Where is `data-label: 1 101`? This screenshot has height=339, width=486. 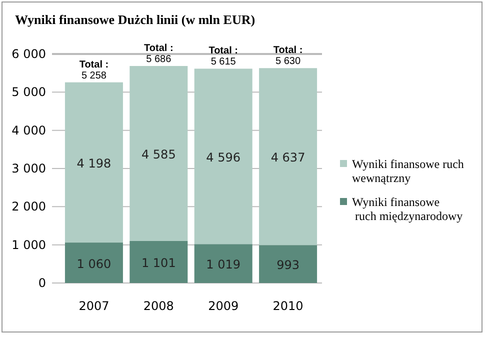 data-label: 1 101 is located at coordinates (158, 263).